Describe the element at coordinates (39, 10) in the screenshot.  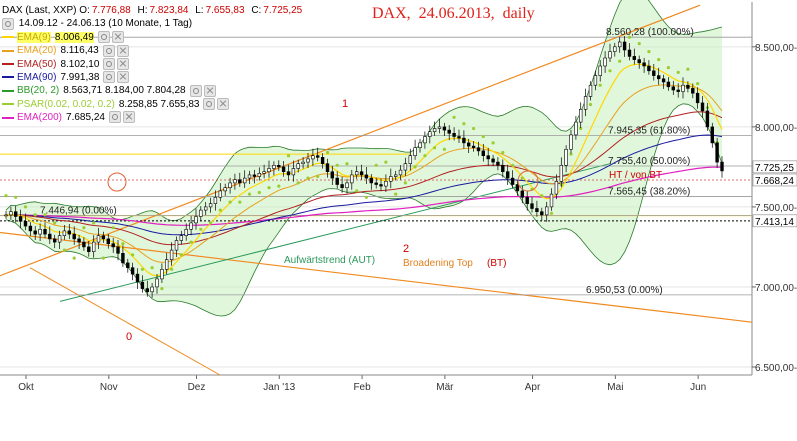
I see `symbol-label: DAX (Last, XXP)` at that location.